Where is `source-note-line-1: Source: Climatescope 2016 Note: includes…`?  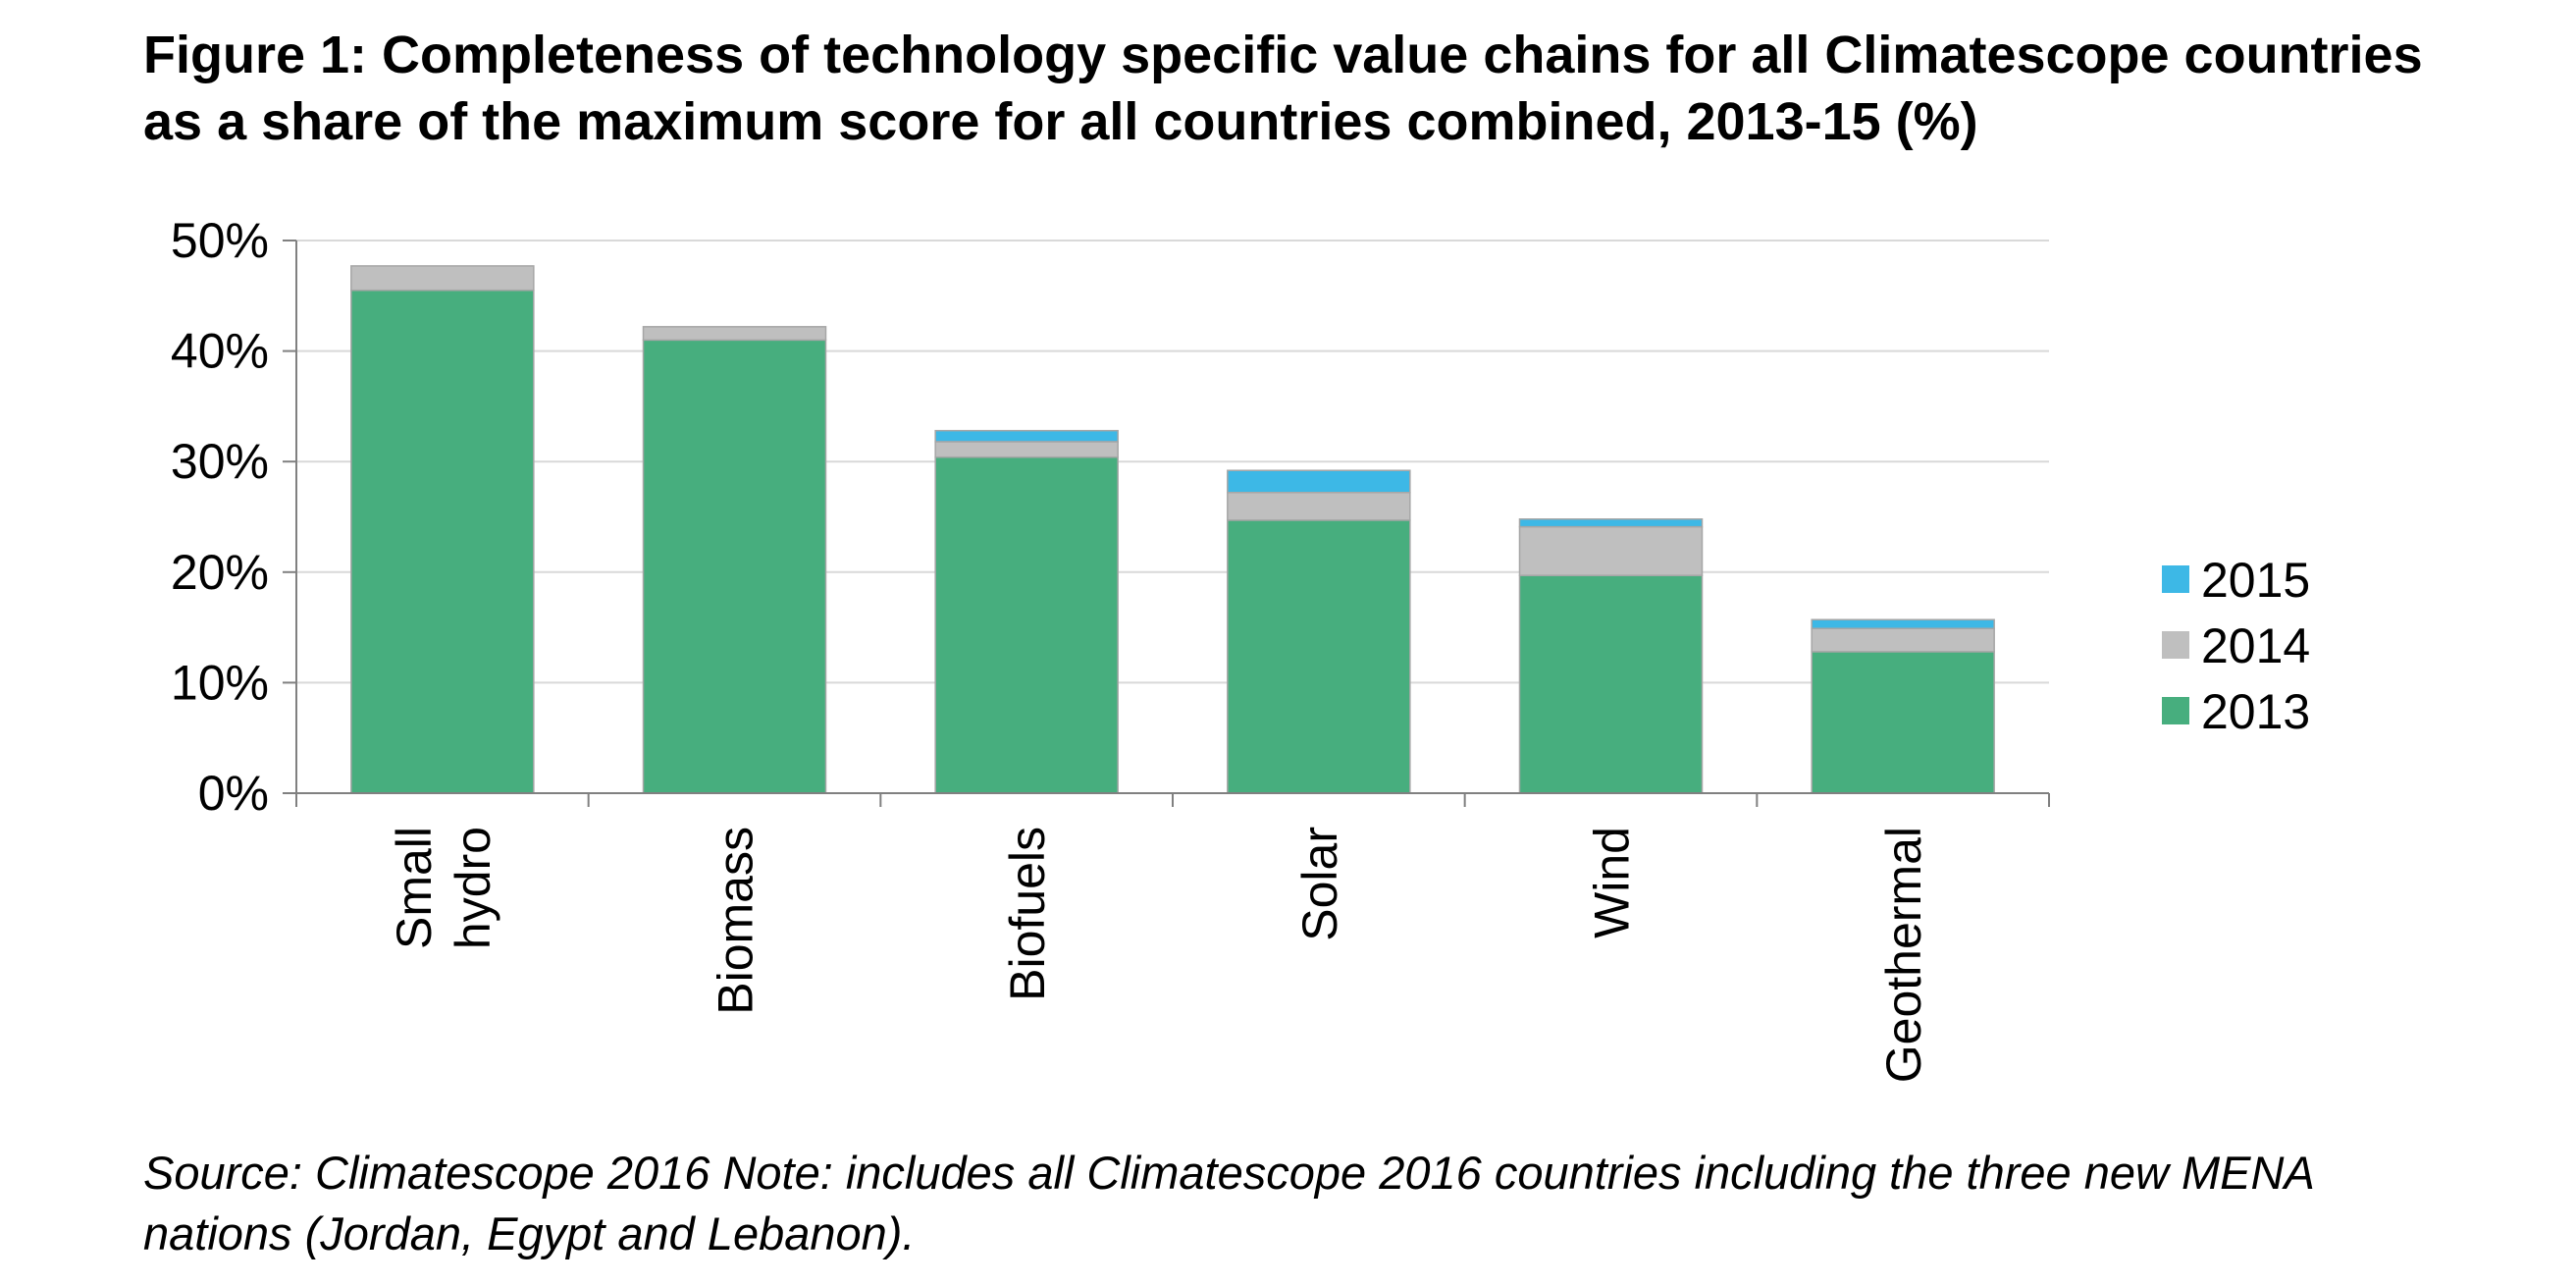
source-note-line-1: Source: Climatescope 2016 Note: includes… is located at coordinates (1229, 1173).